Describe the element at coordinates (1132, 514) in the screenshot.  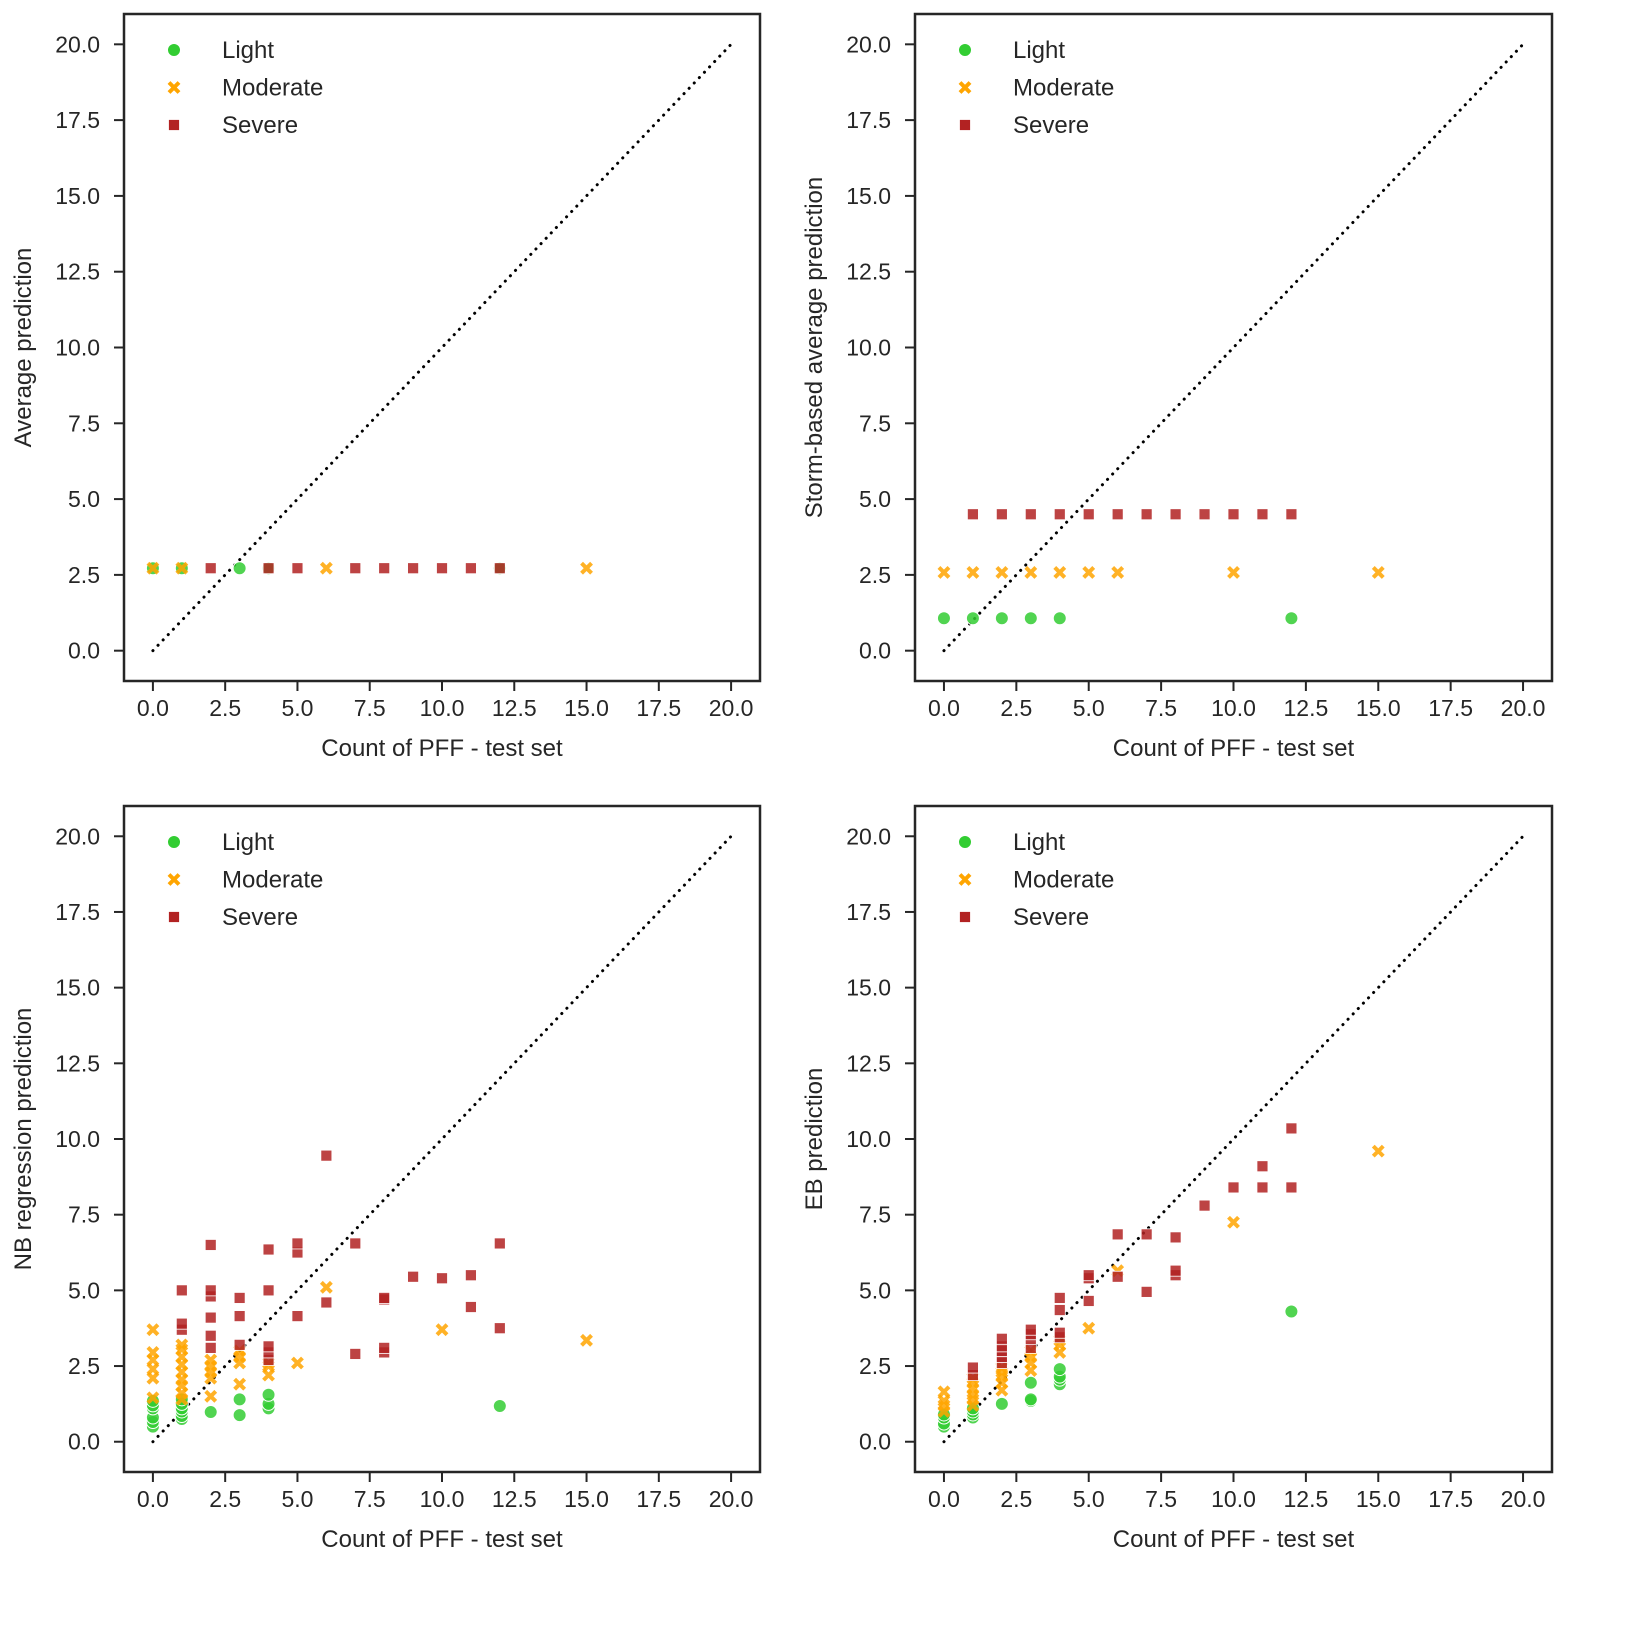
I see `series-severe` at that location.